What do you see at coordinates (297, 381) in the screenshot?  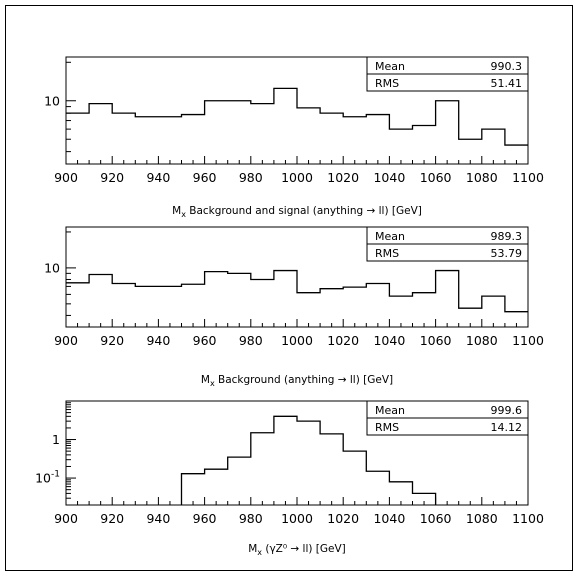 I see `x-axis-title: Mx Background (anything → ll) [GeV]` at bounding box center [297, 381].